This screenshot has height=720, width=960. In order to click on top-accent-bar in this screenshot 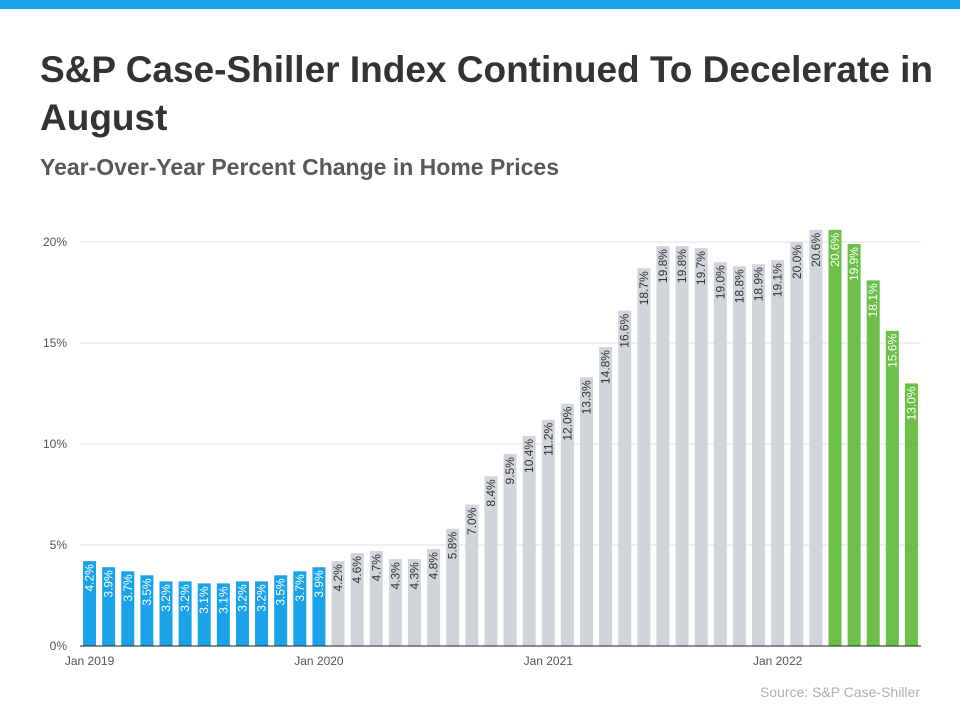, I will do `click(480, 4)`.